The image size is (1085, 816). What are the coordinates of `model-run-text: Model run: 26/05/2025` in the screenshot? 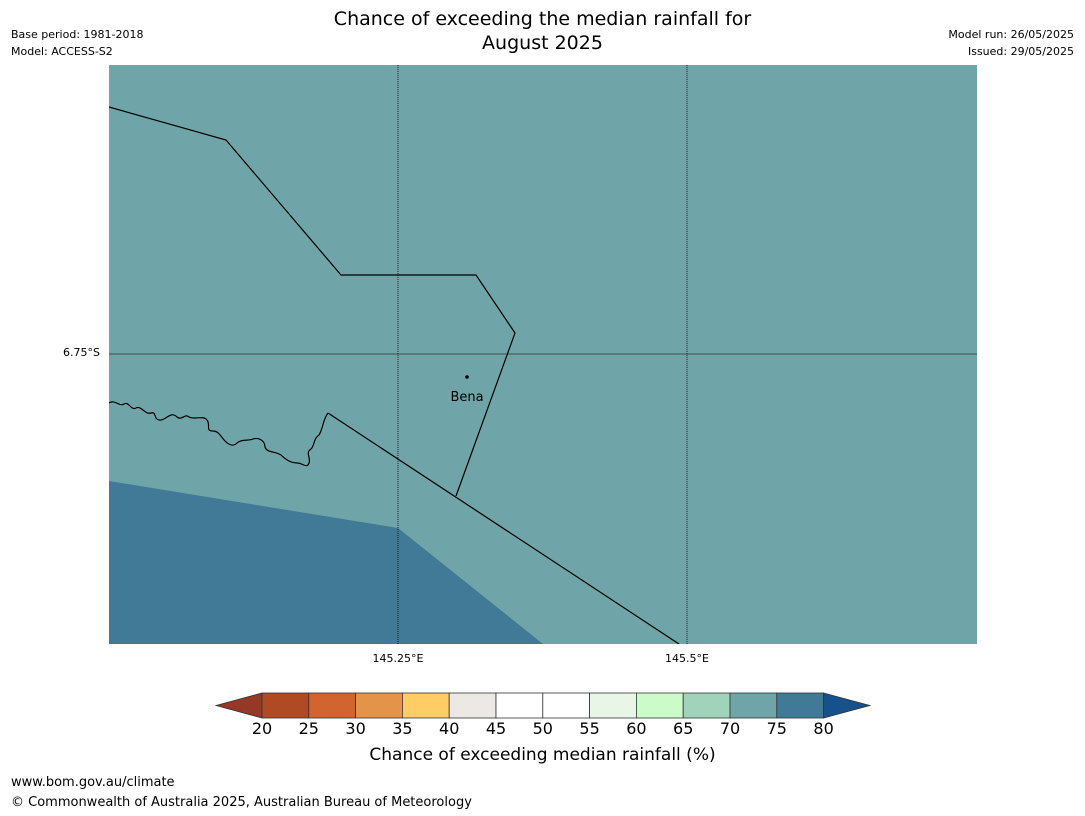 It's located at (1011, 34).